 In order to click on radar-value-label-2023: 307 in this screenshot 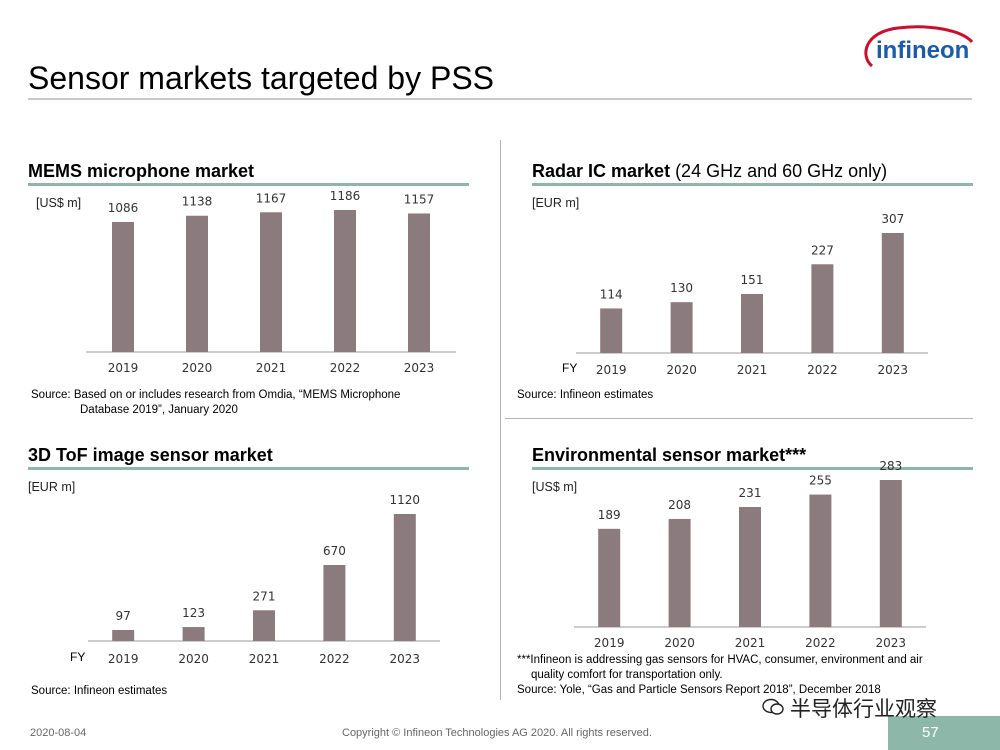, I will do `click(892, 219)`.